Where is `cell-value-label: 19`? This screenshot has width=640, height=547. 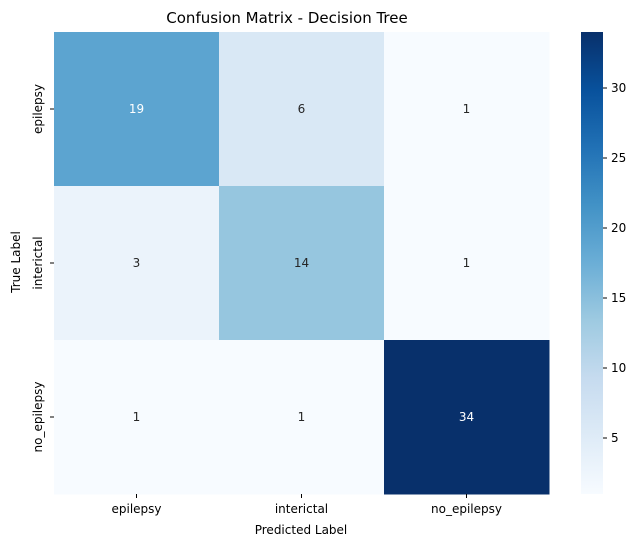 cell-value-label: 19 is located at coordinates (136, 109).